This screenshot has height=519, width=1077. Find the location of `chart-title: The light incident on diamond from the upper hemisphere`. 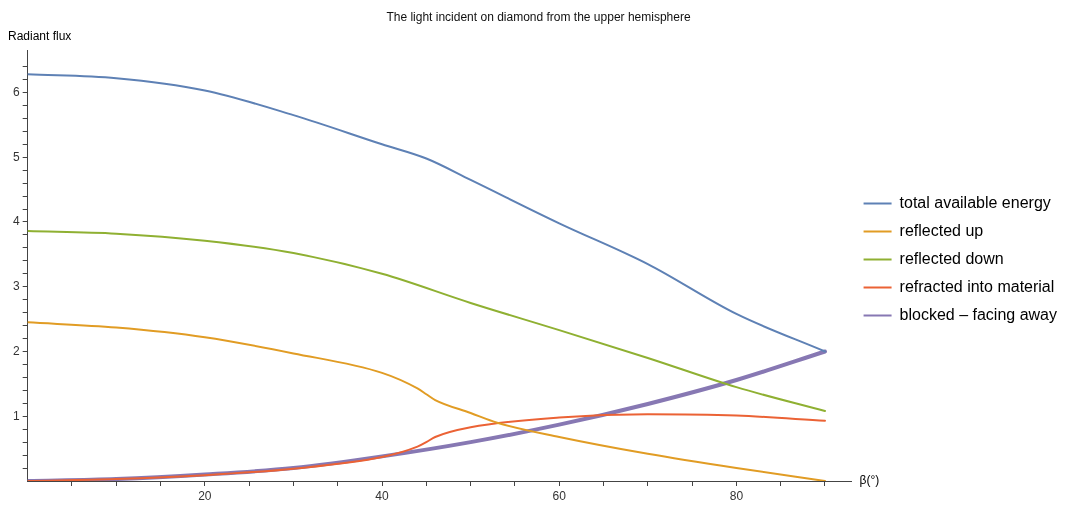

chart-title: The light incident on diamond from the upper hemisphere is located at coordinates (538, 16).